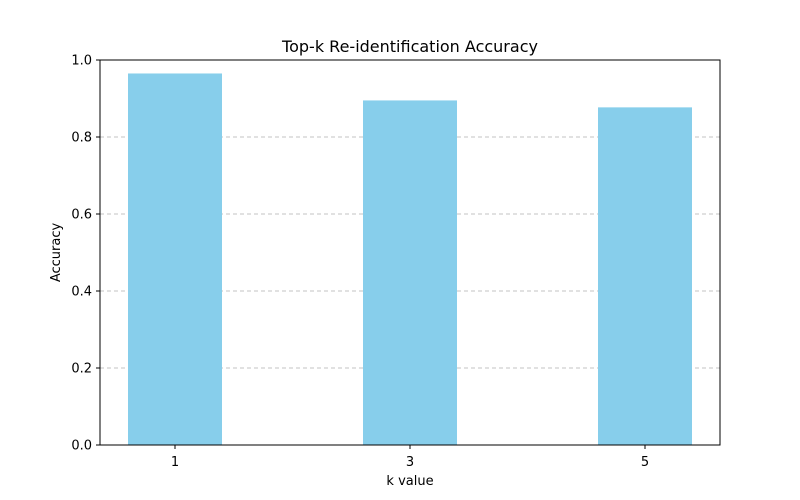 The image size is (800, 500). I want to click on chart-title: Top-k Re-identification Accuracy, so click(409, 46).